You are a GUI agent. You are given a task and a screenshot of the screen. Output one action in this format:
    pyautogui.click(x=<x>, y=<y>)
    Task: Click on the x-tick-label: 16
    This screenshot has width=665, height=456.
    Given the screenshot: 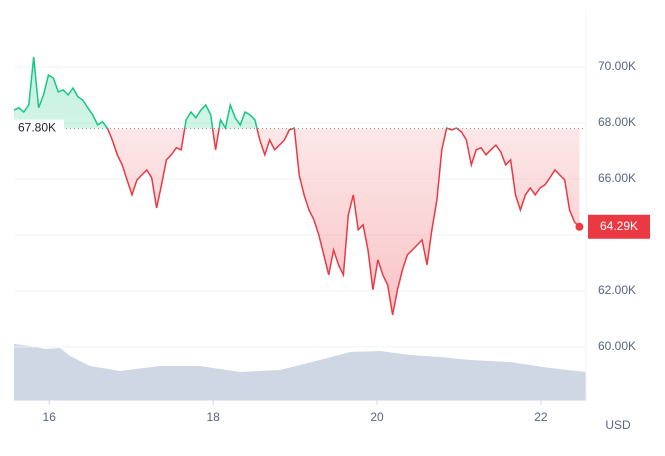 What is the action you would take?
    pyautogui.click(x=50, y=417)
    